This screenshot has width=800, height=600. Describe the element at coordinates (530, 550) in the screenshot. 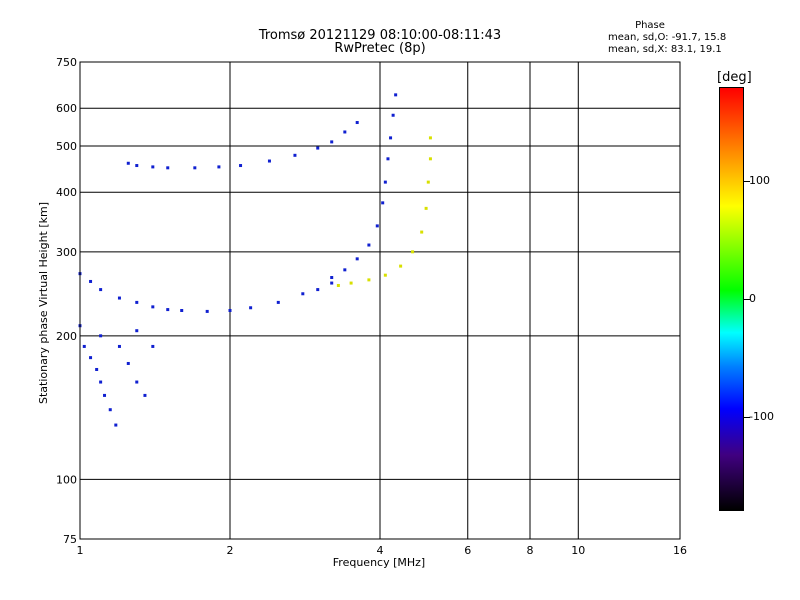

I see `x-tick-label: 8` at that location.